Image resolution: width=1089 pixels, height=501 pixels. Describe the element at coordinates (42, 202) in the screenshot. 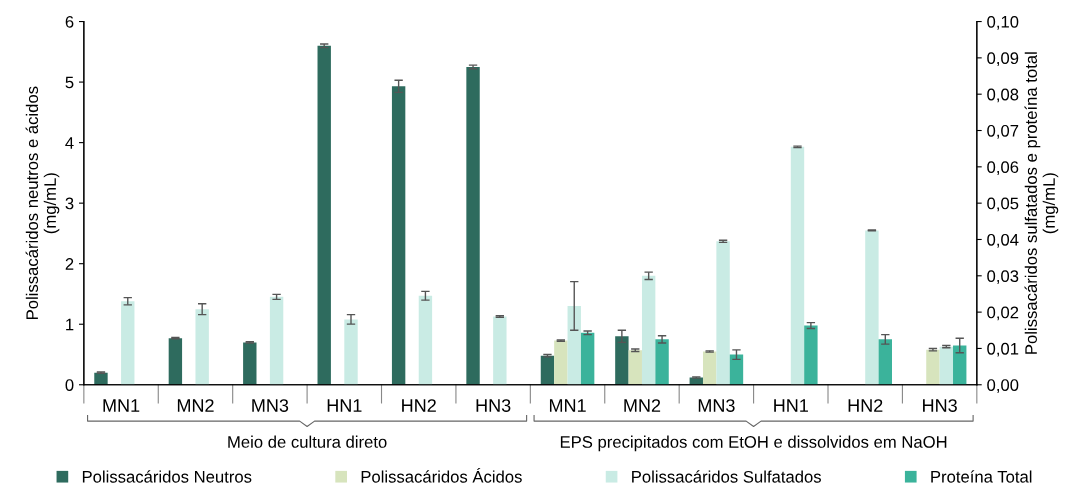

I see `y-axis-title: Polissacáridos neutros e ácidos (mg/mL)` at that location.